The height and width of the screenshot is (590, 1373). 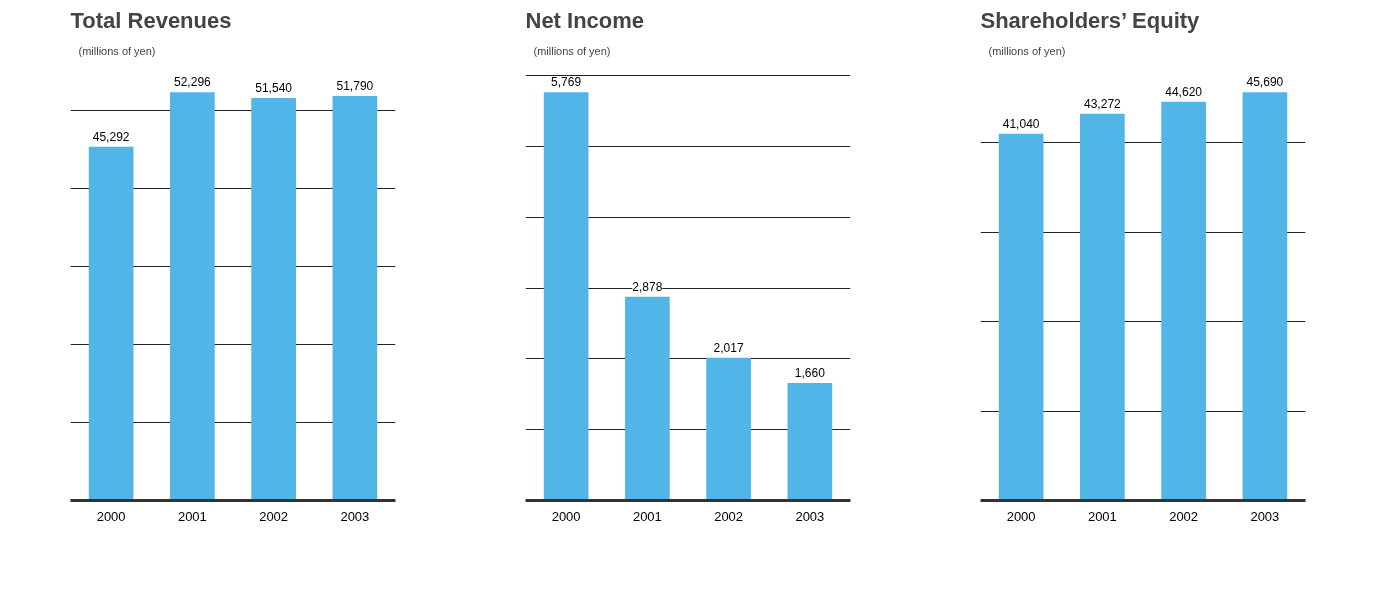 I want to click on data-label: 1,660, so click(x=810, y=372).